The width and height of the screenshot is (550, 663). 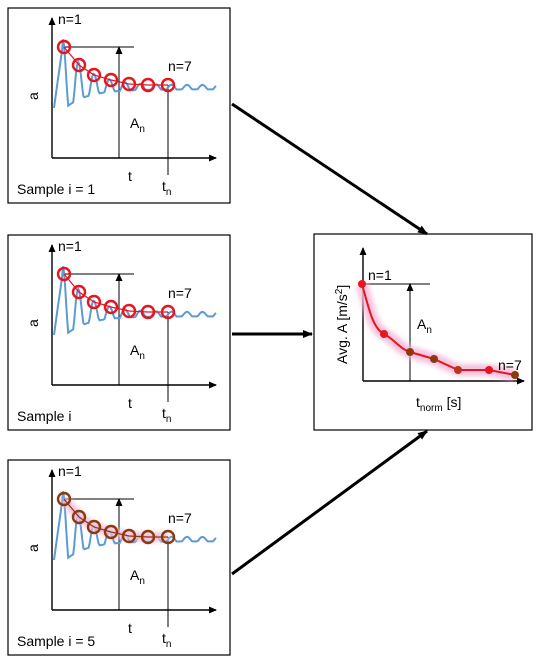 I want to click on x-axis-label-subscript: norm, so click(x=431, y=408).